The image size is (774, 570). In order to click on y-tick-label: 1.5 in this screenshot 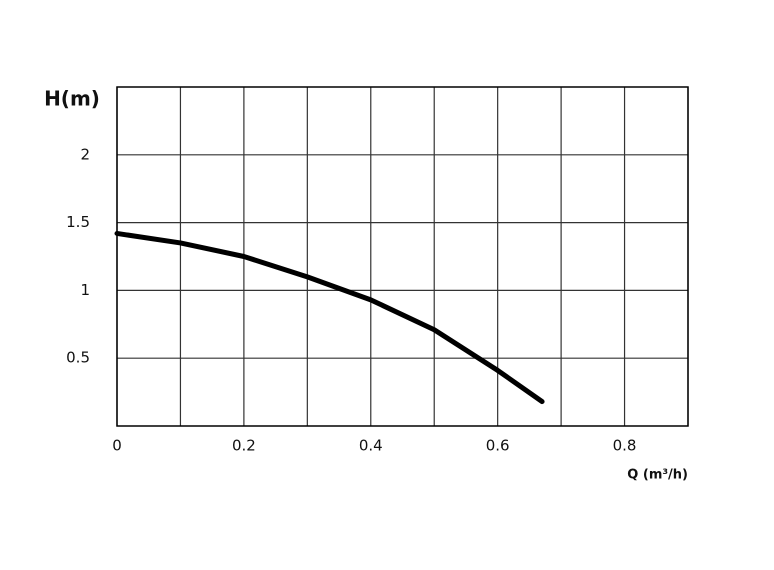, I will do `click(78, 222)`.